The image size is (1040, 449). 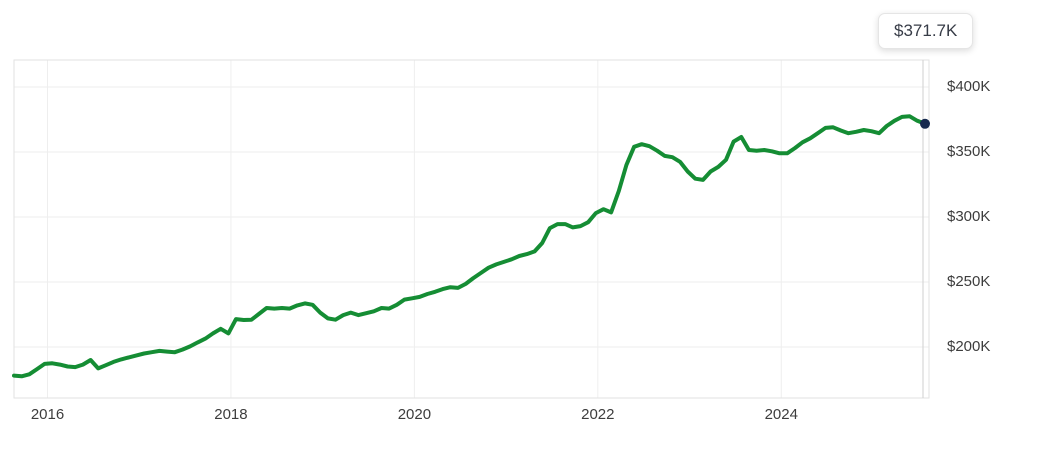 I want to click on value-tooltip: $371.7K, so click(x=926, y=31).